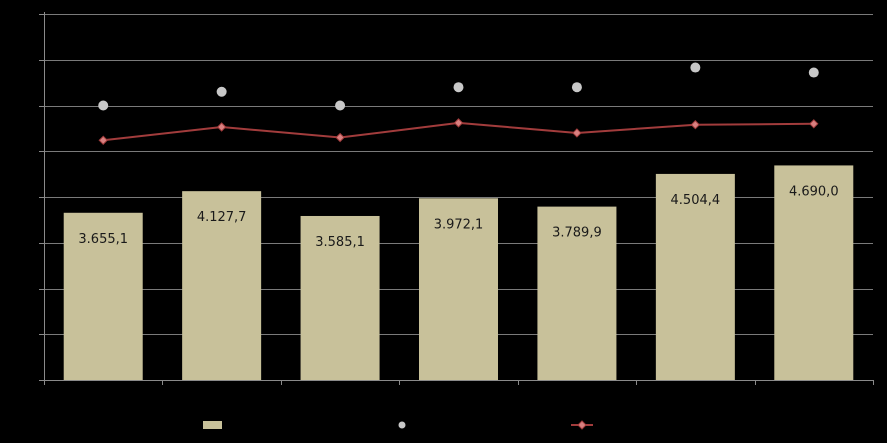 Image resolution: width=887 pixels, height=443 pixels. Describe the element at coordinates (103, 239) in the screenshot. I see `bar-data-label: 3.655,1` at that location.